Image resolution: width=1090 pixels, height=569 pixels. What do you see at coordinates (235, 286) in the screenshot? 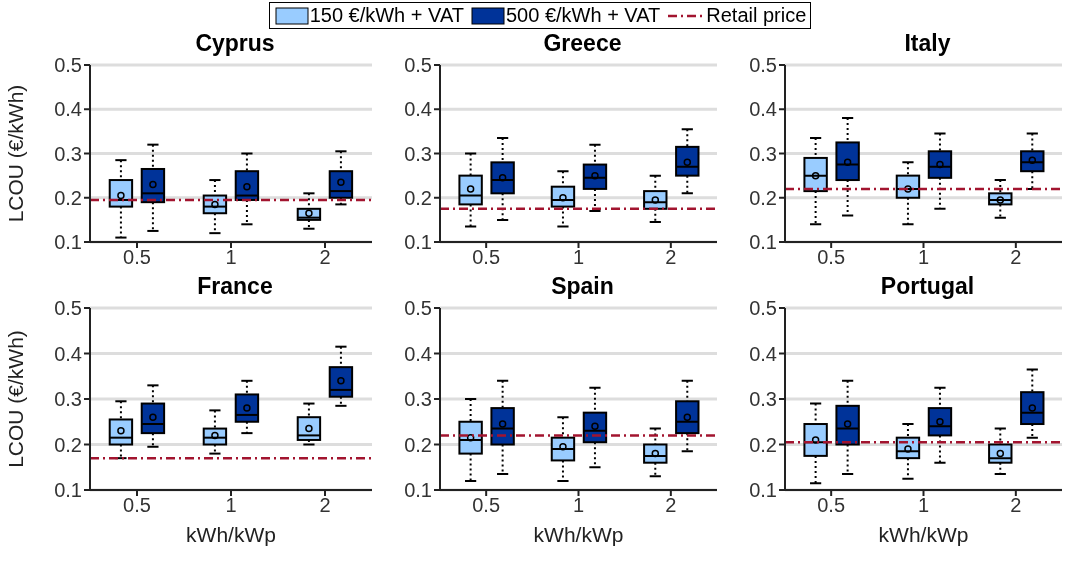
I see `chart-title: France` at bounding box center [235, 286].